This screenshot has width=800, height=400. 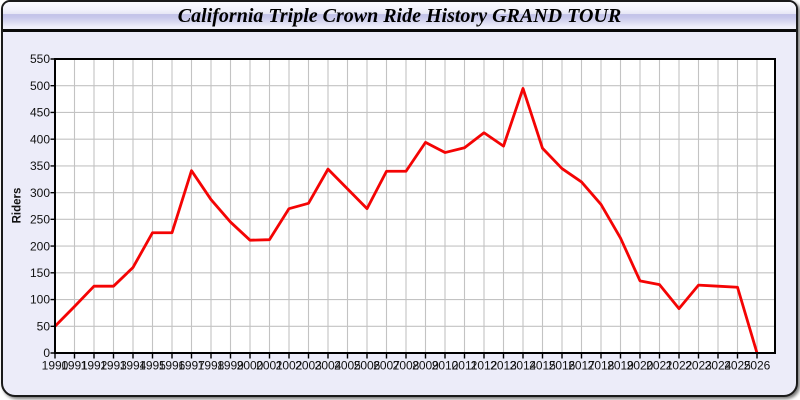 I want to click on svg-text: 2013, so click(x=503, y=366).